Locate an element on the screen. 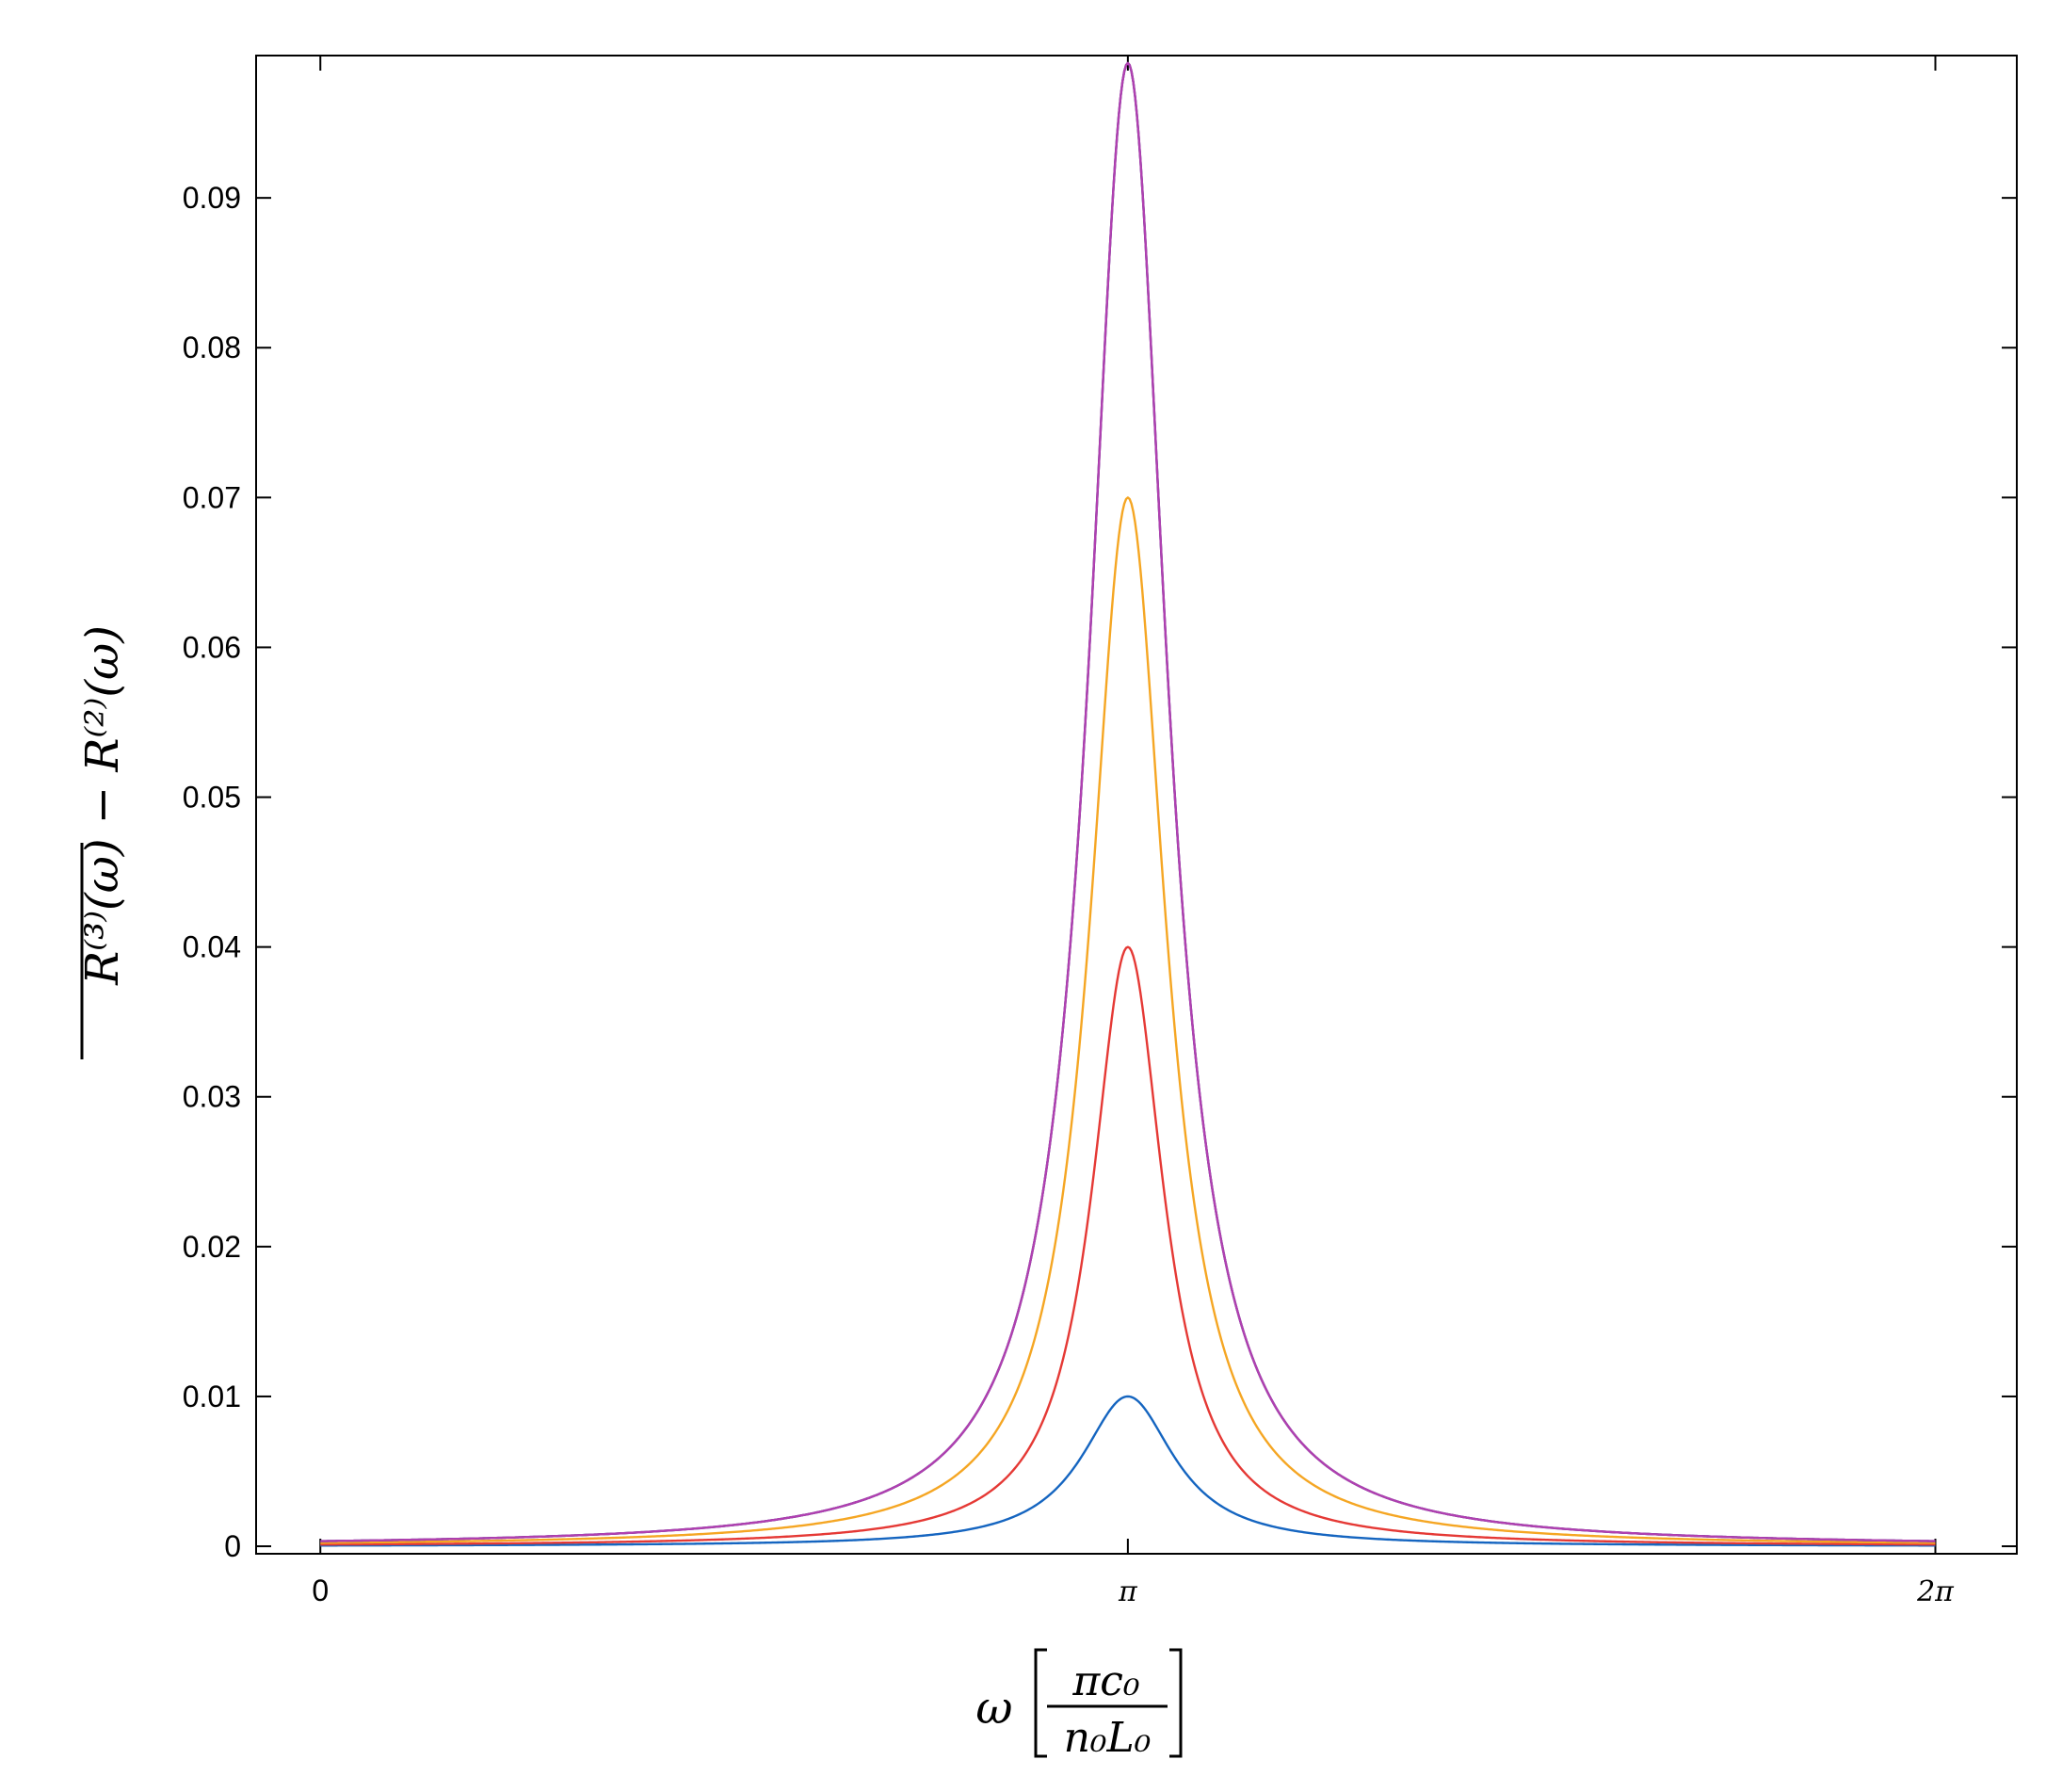 The image size is (2062, 1792). x-tick-label: 0 is located at coordinates (320, 1590).